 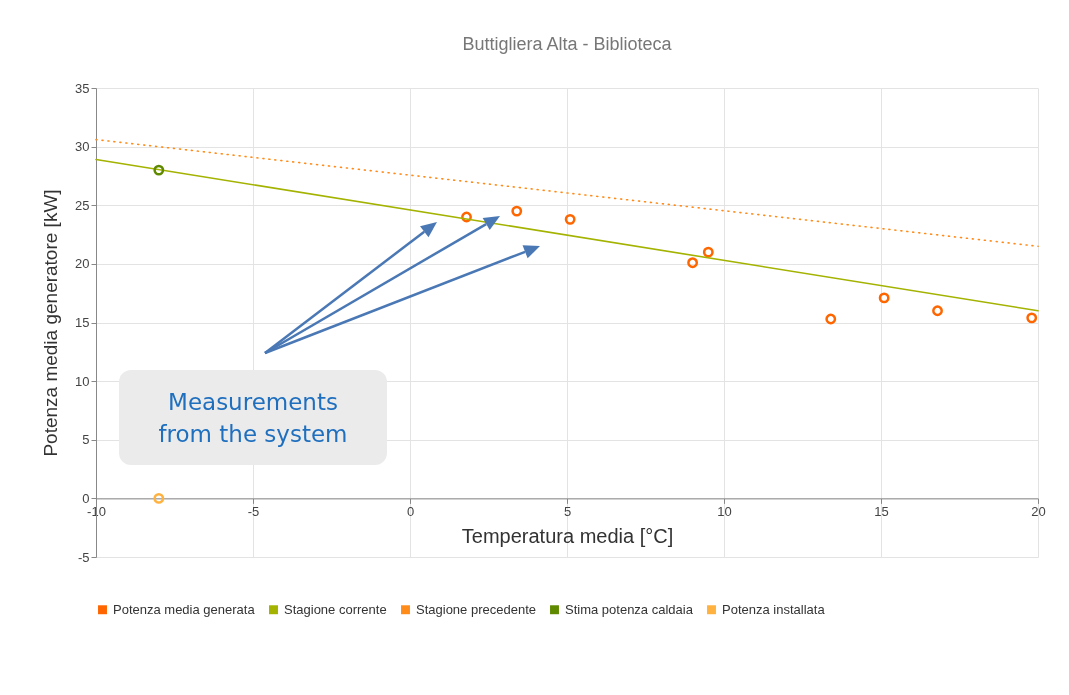 What do you see at coordinates (86, 440) in the screenshot?
I see `y-tick-label: 5` at bounding box center [86, 440].